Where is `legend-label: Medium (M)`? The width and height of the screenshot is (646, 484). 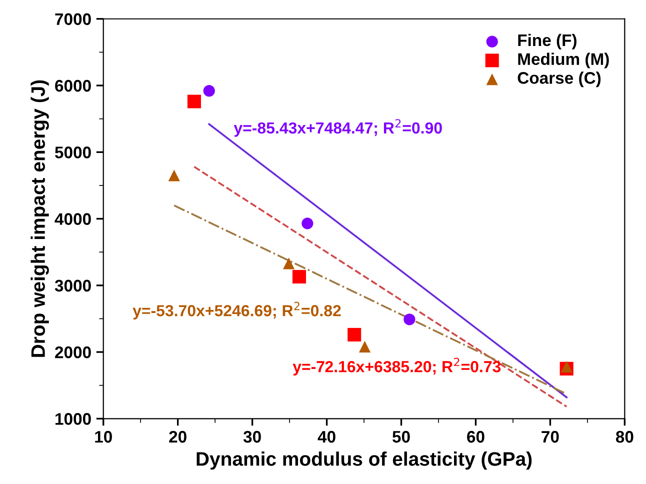 legend-label: Medium (M) is located at coordinates (563, 60).